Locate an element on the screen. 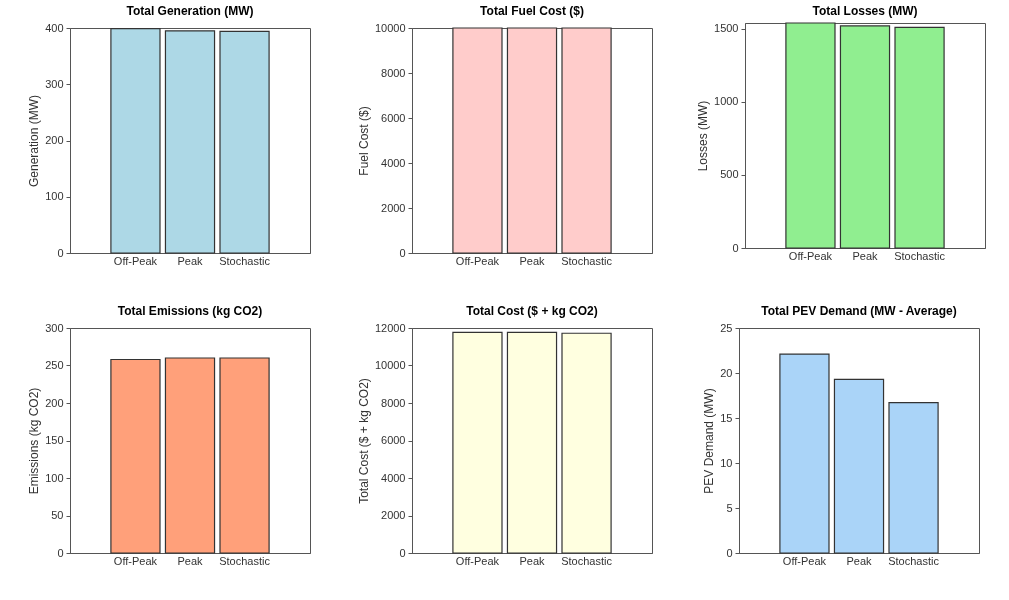  y-tick-label: 25 is located at coordinates (725, 327).